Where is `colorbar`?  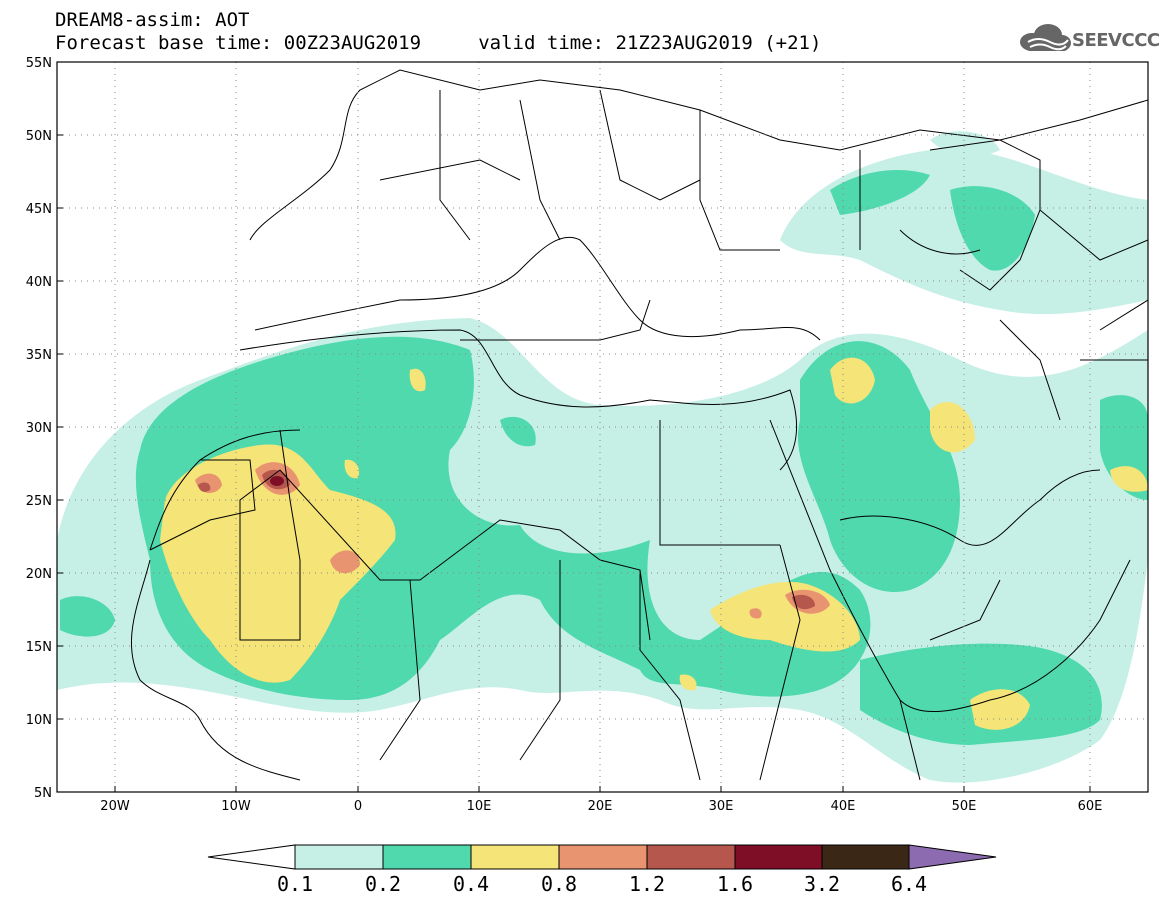
colorbar is located at coordinates (602, 857).